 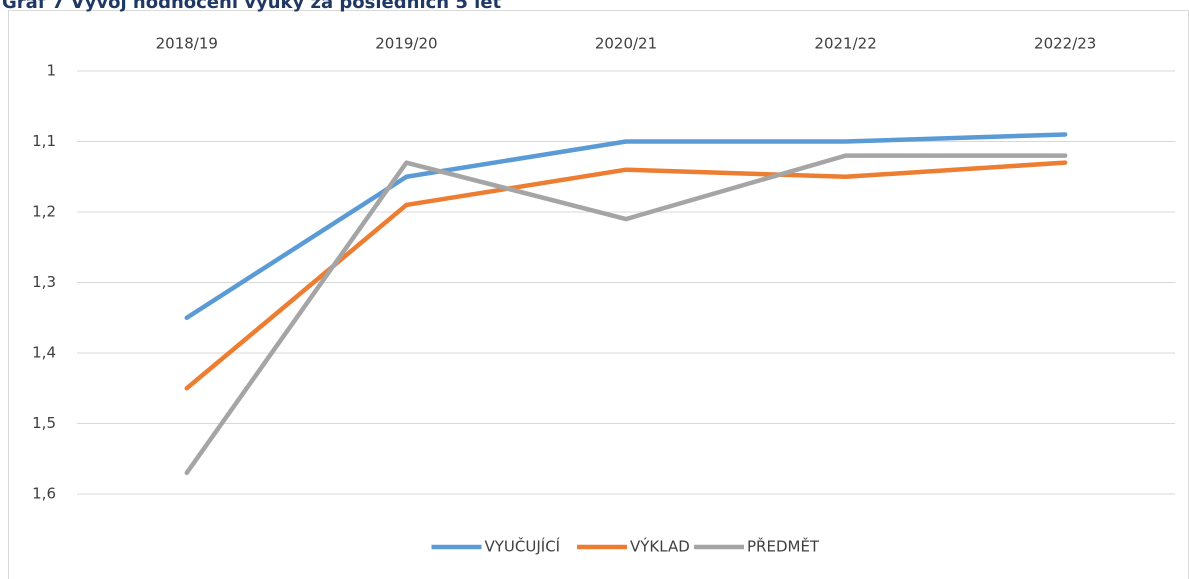 What do you see at coordinates (44, 212) in the screenshot?
I see `y-tick-label: 1,2` at bounding box center [44, 212].